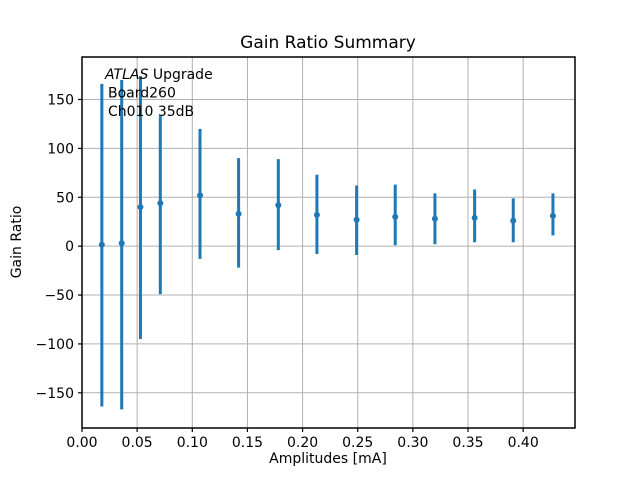  Describe the element at coordinates (69, 247) in the screenshot. I see `y-tick-label: 0` at that location.